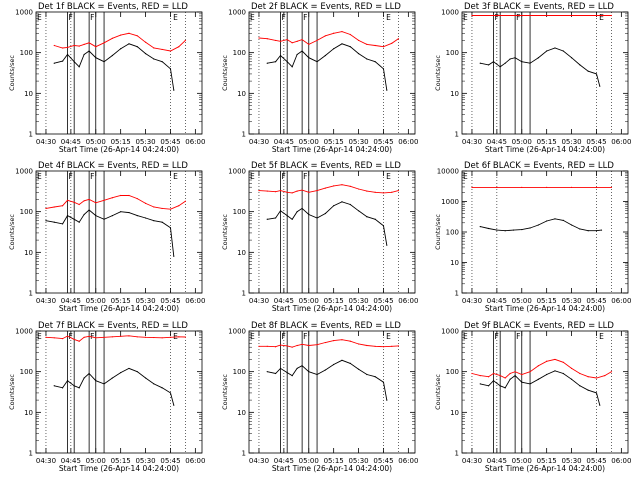  Describe the element at coordinates (113, 166) in the screenshot. I see `panel-title: Det 4f BLACK = Events, RED = LLD` at that location.